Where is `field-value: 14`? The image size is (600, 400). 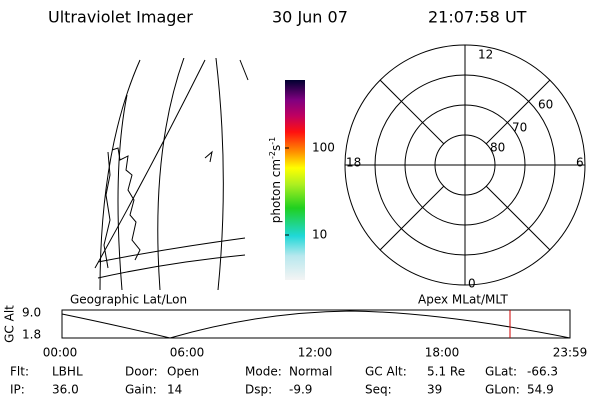 field-value: 14 is located at coordinates (174, 390).